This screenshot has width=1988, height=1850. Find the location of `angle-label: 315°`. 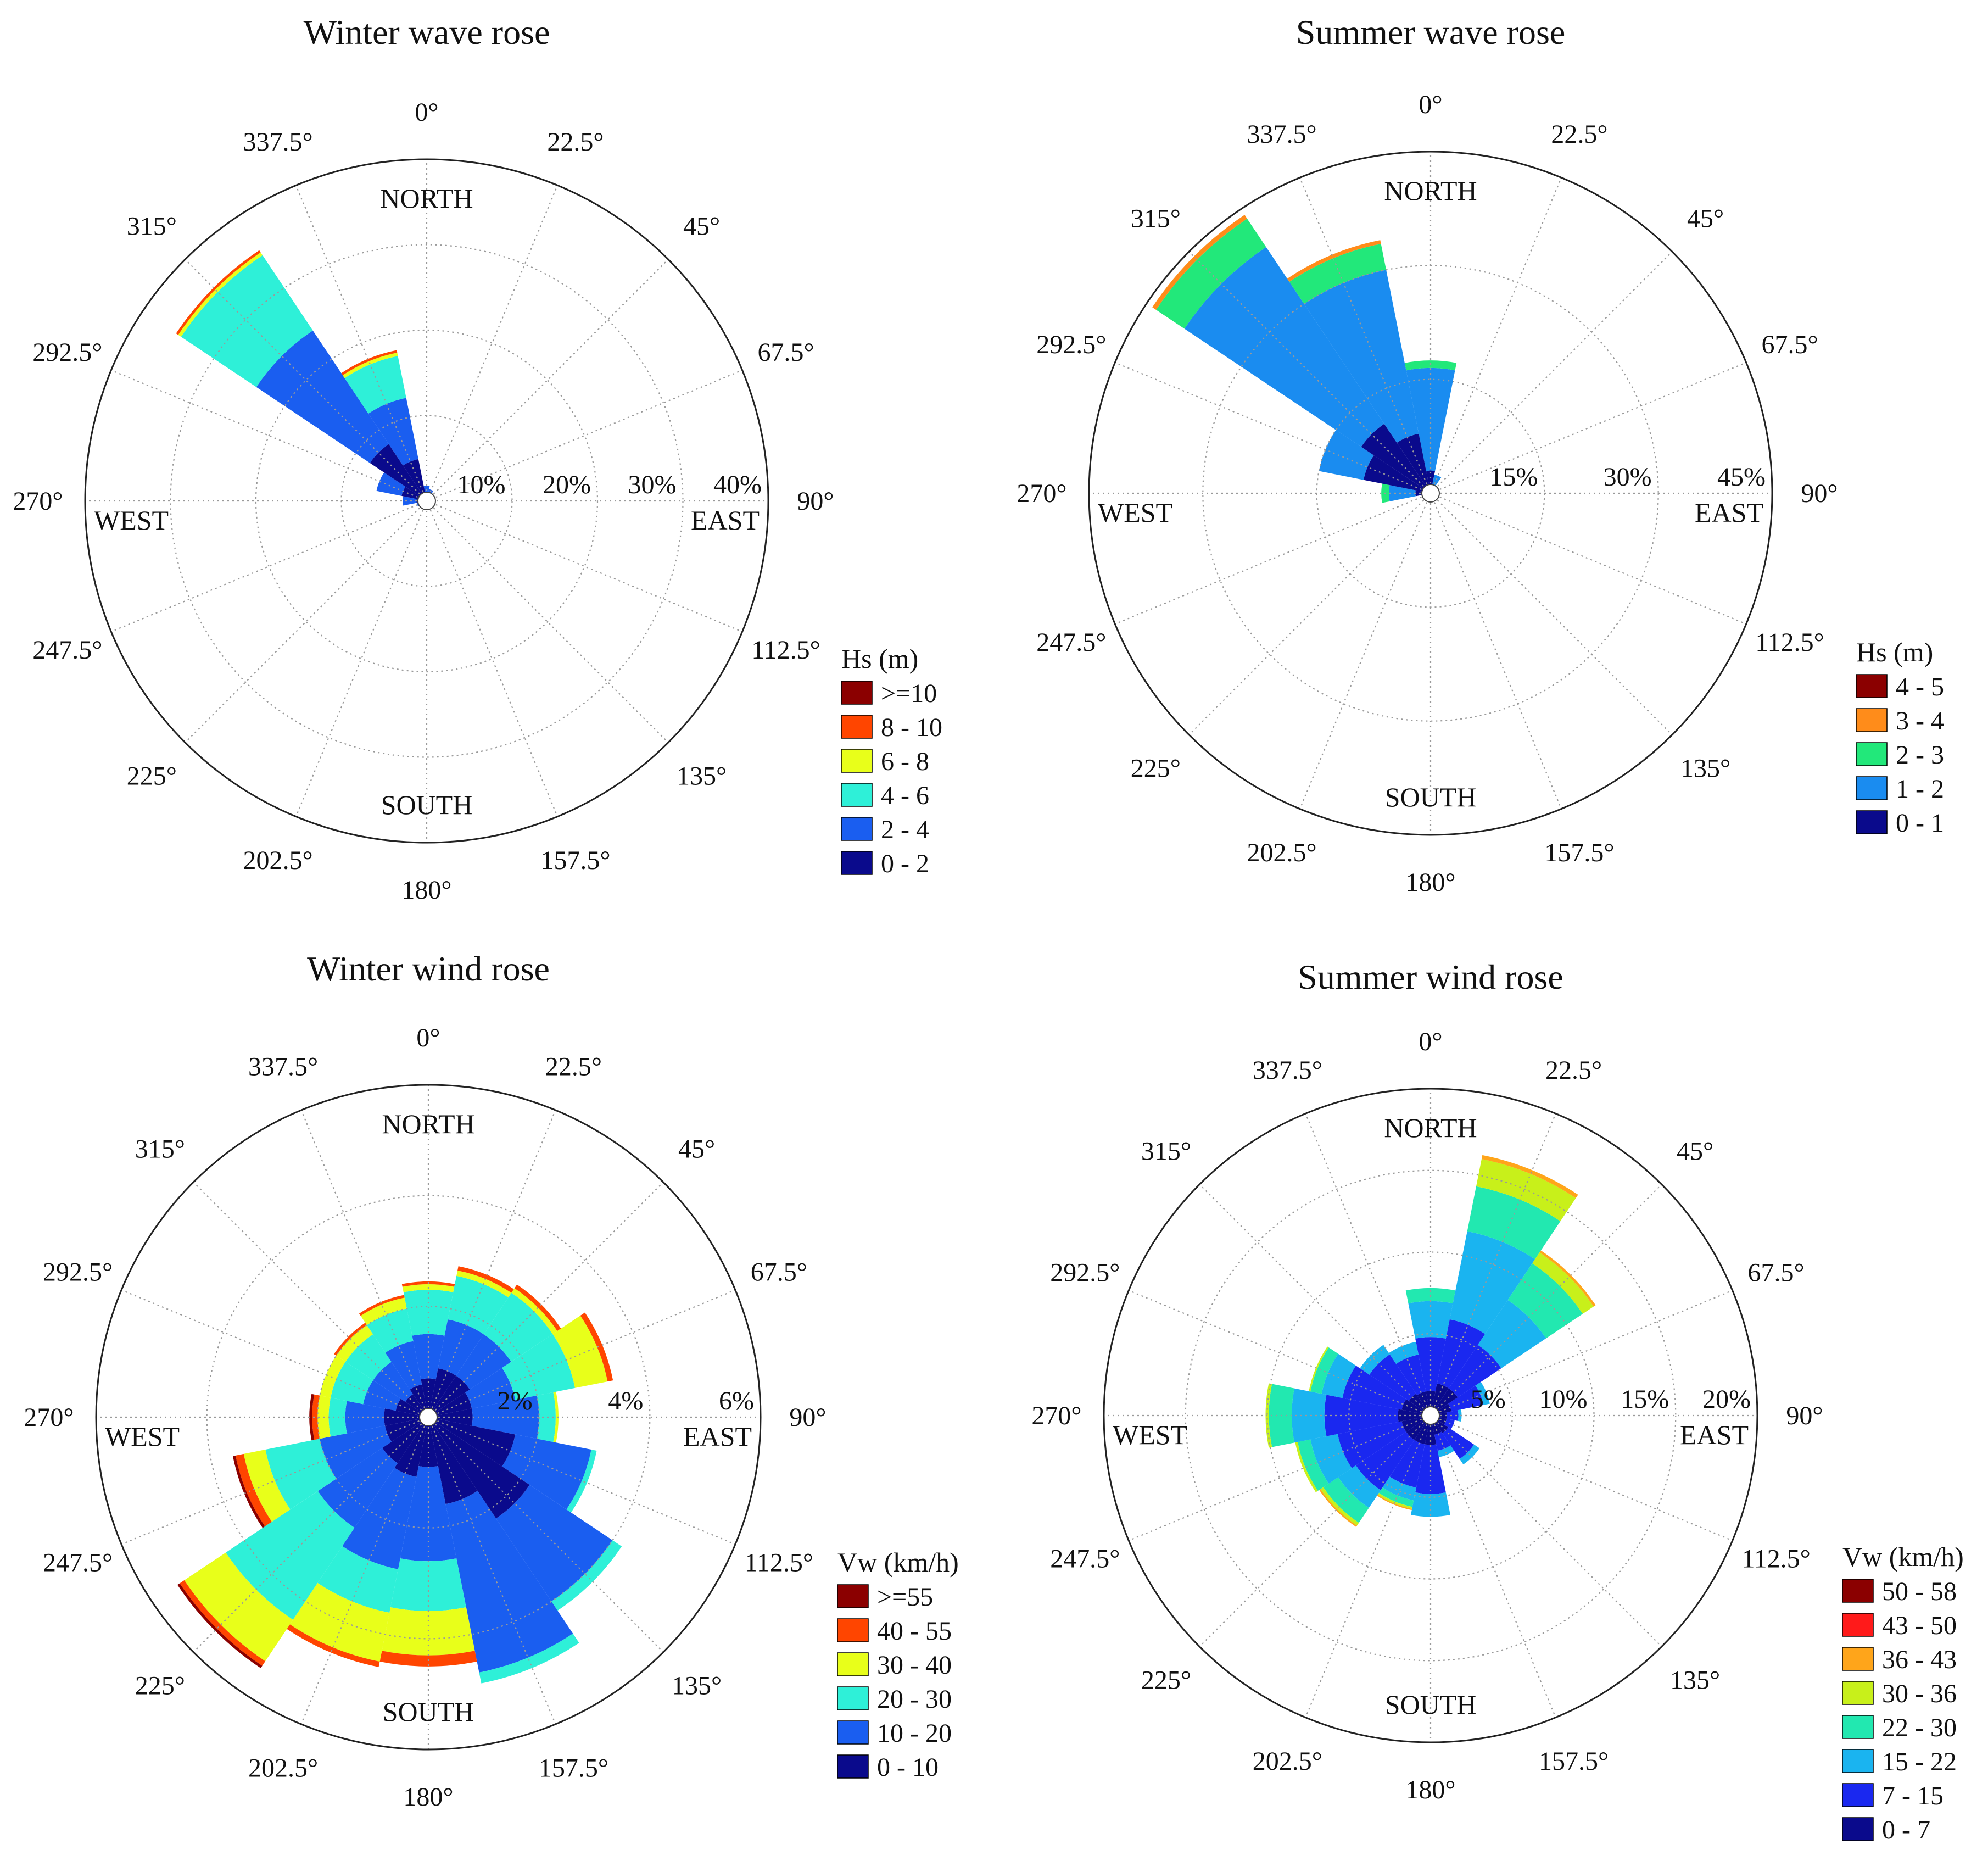

angle-label: 315° is located at coordinates (1166, 1151).